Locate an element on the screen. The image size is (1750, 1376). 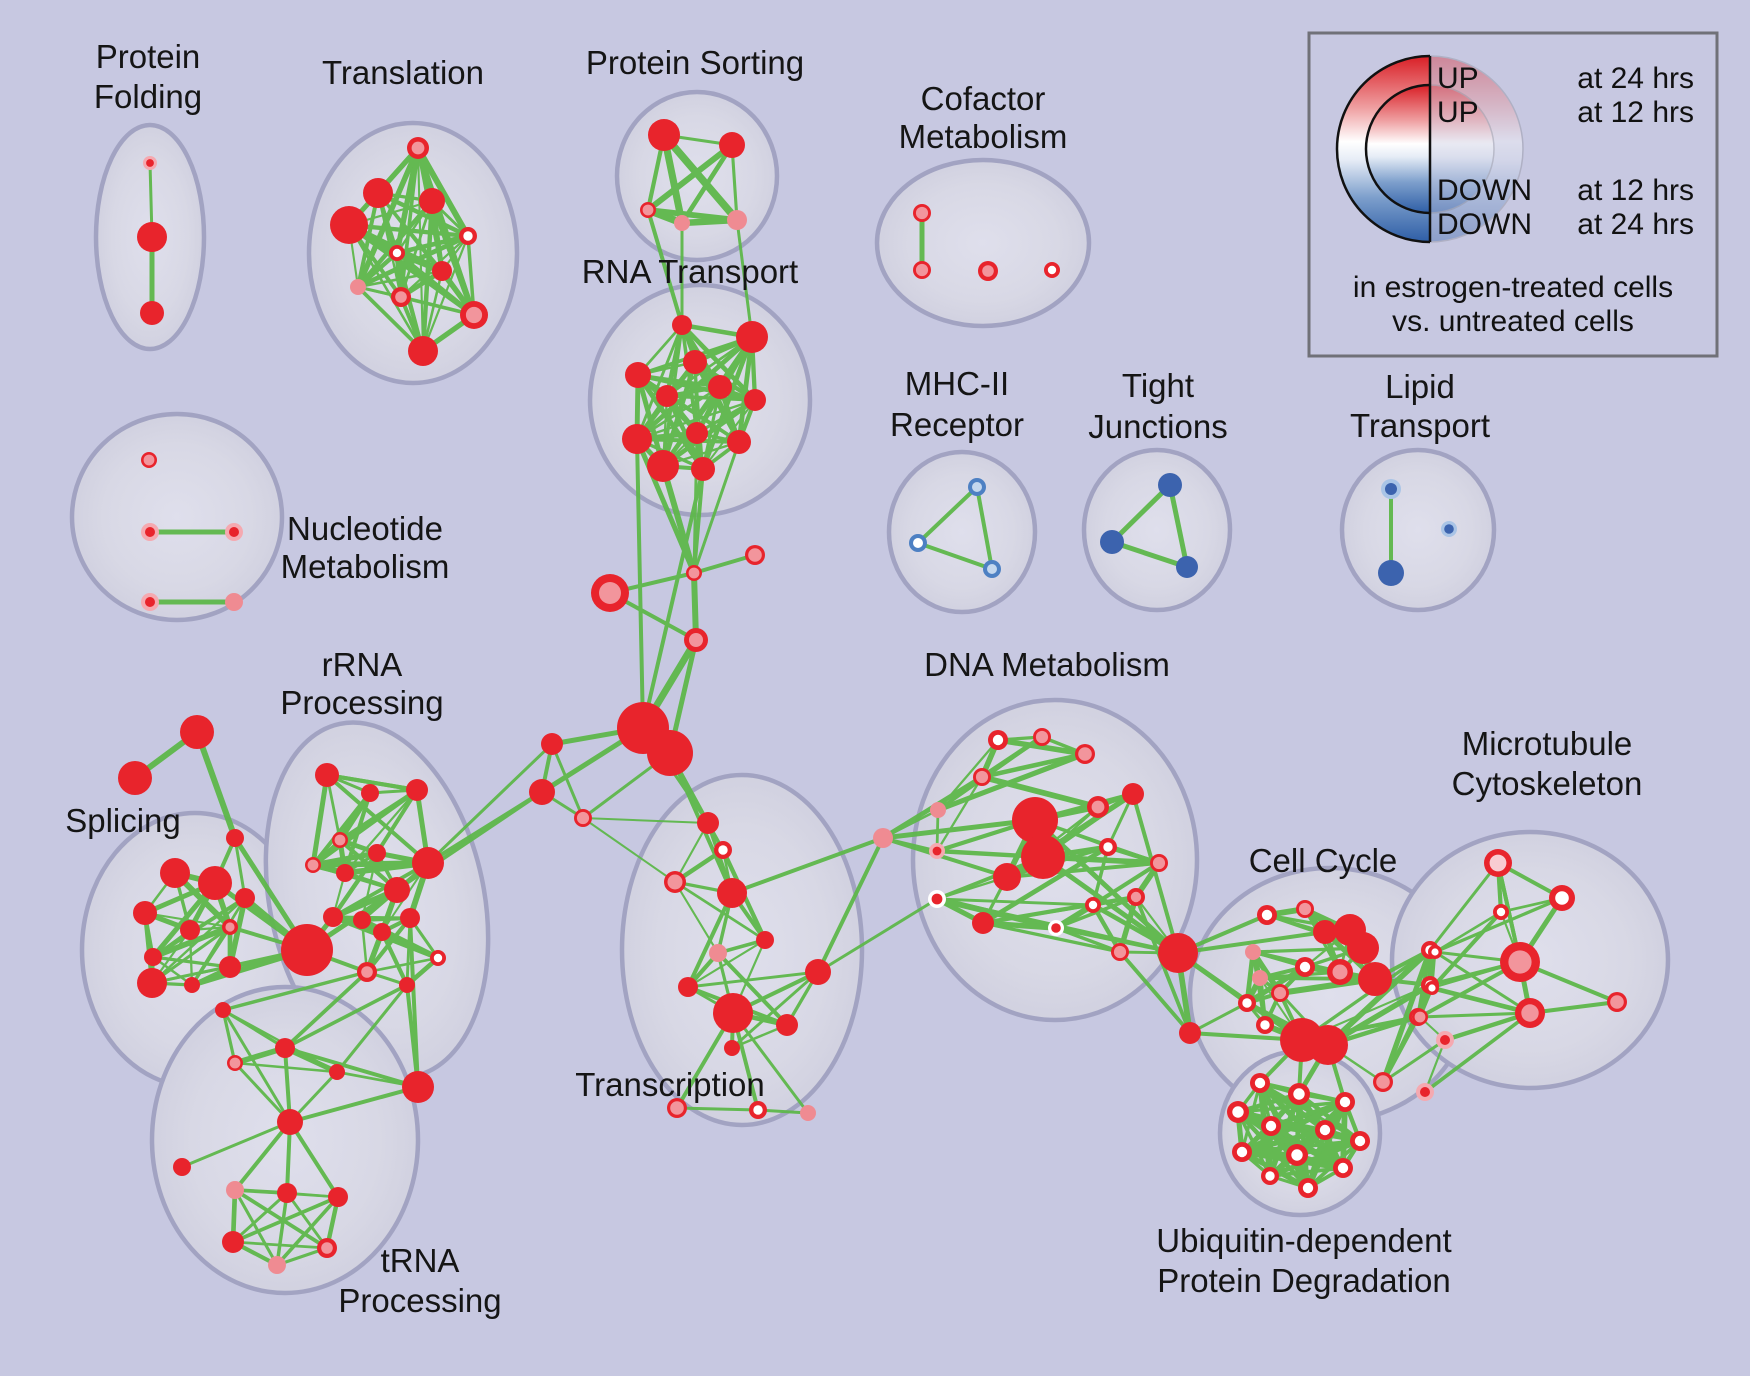
node-cc9 is located at coordinates (1253, 952).